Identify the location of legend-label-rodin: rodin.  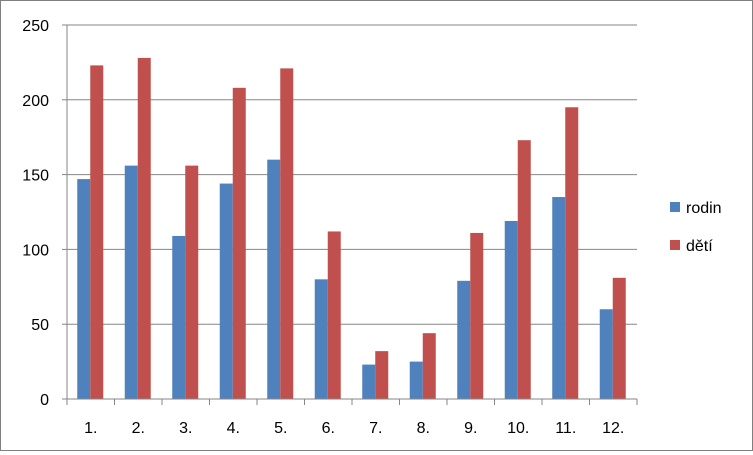
(704, 208).